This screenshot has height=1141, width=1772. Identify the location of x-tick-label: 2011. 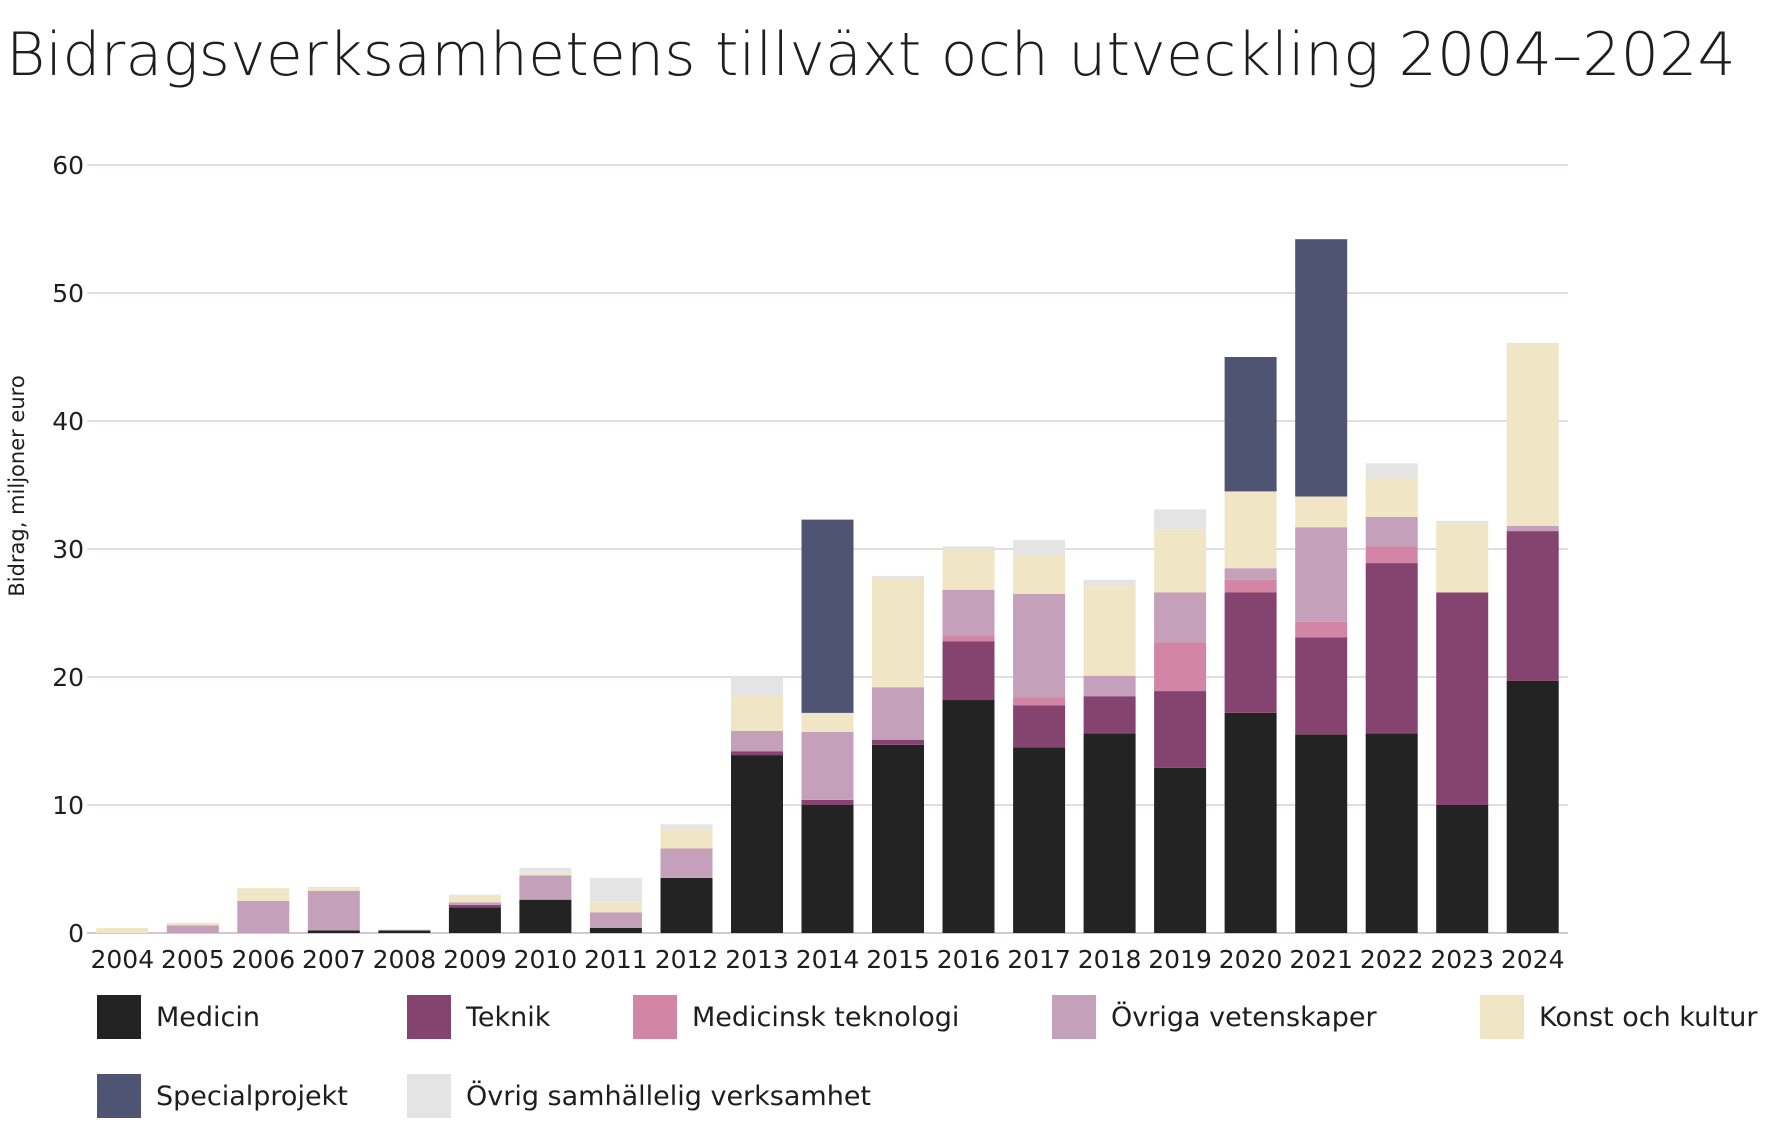
(616, 959).